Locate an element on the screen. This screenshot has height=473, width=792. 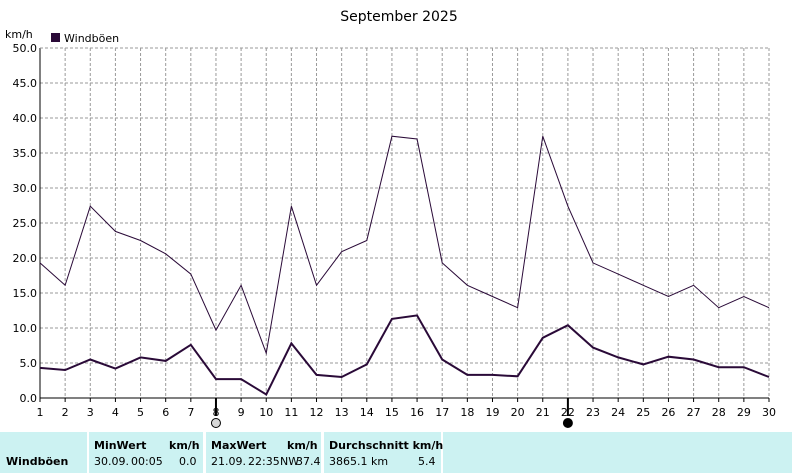
x-tick-label: 23 is located at coordinates (593, 412).